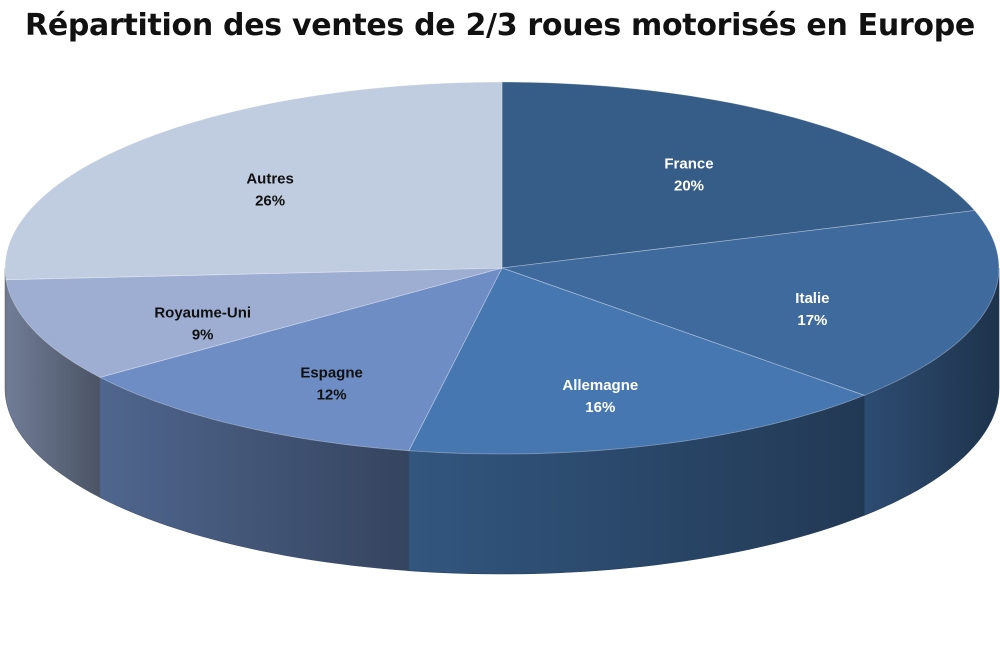 This screenshot has width=1000, height=671. Describe the element at coordinates (688, 164) in the screenshot. I see `slice-label-france: France` at that location.